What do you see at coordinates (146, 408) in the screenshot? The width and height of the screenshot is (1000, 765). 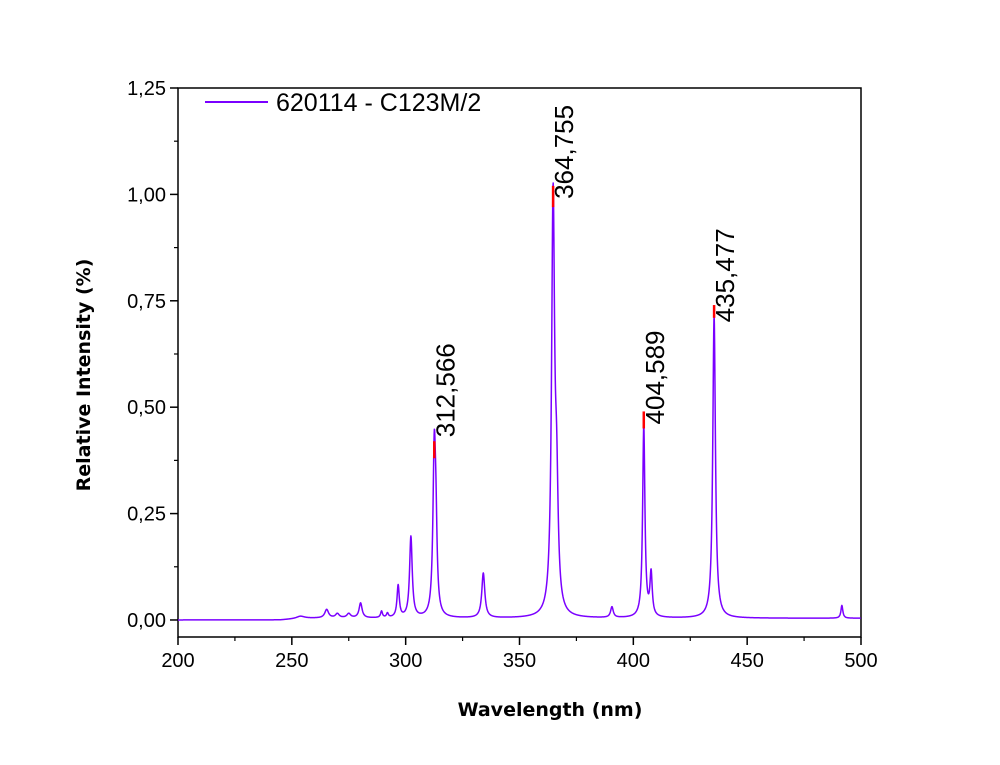 I see `y-tick-label: 0,50` at bounding box center [146, 408].